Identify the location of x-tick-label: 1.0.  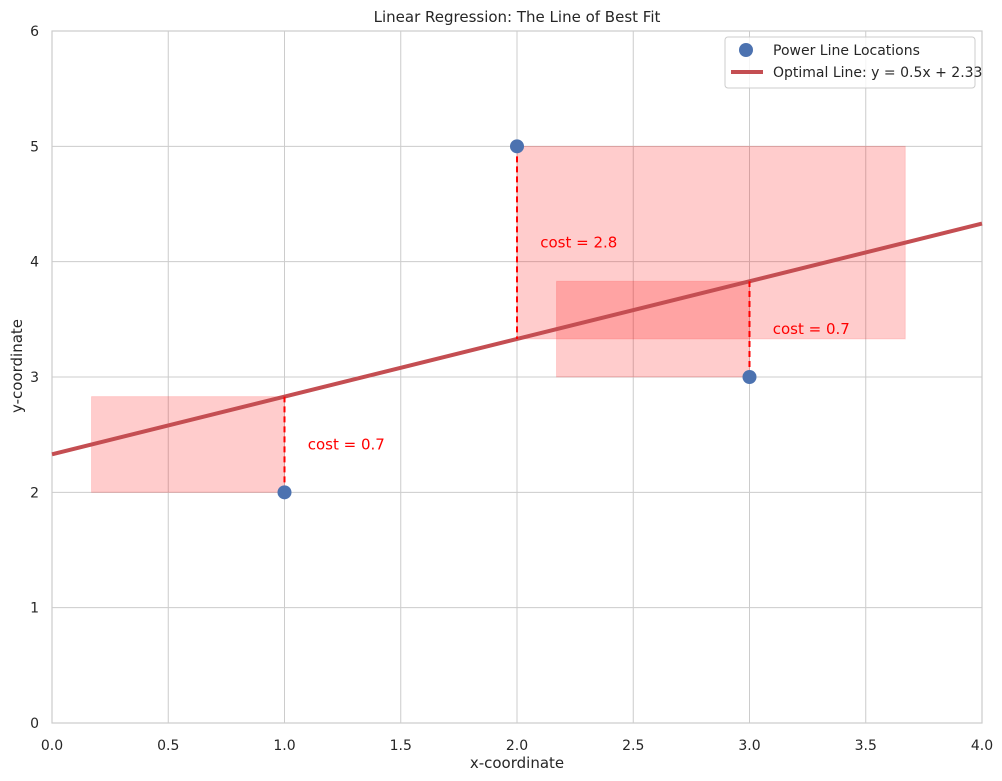
(284, 746).